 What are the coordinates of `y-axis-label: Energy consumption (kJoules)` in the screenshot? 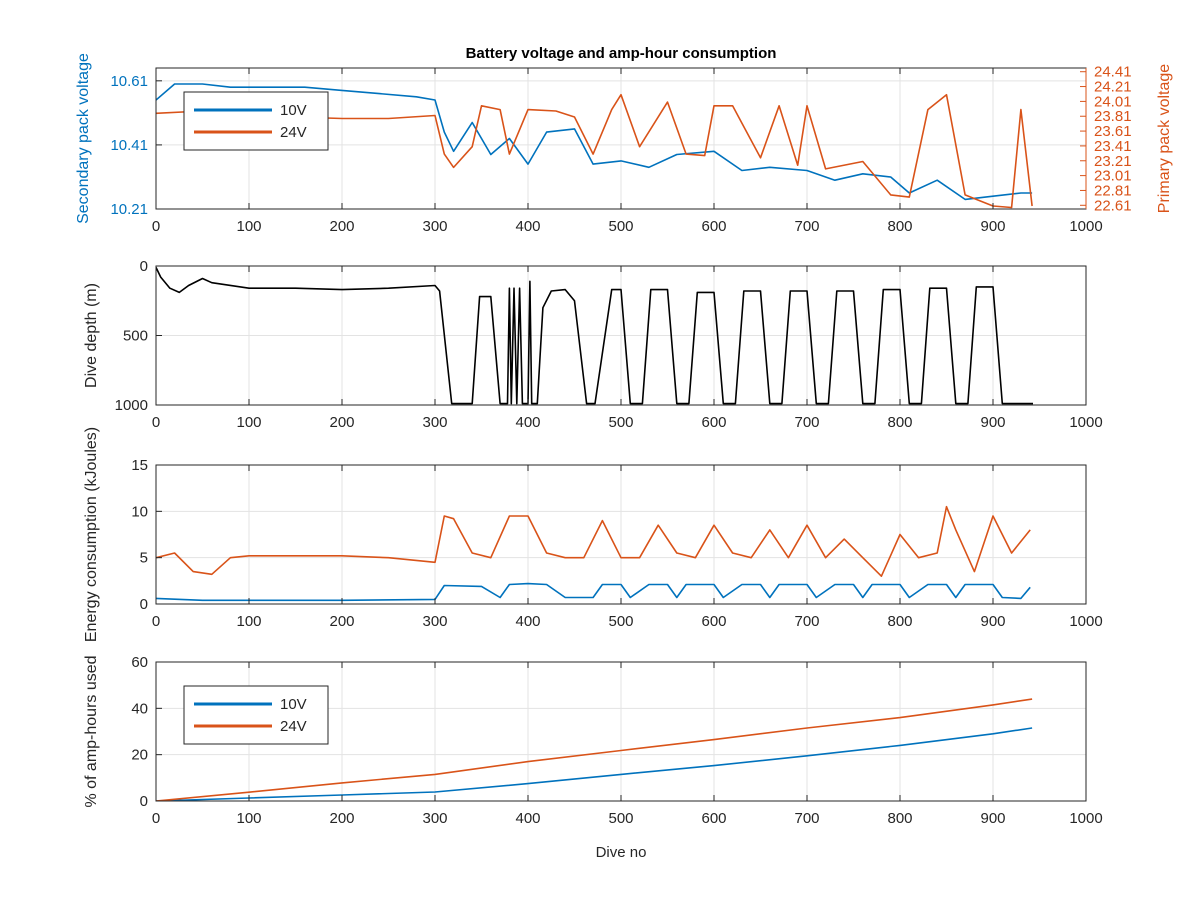 It's located at (91, 534).